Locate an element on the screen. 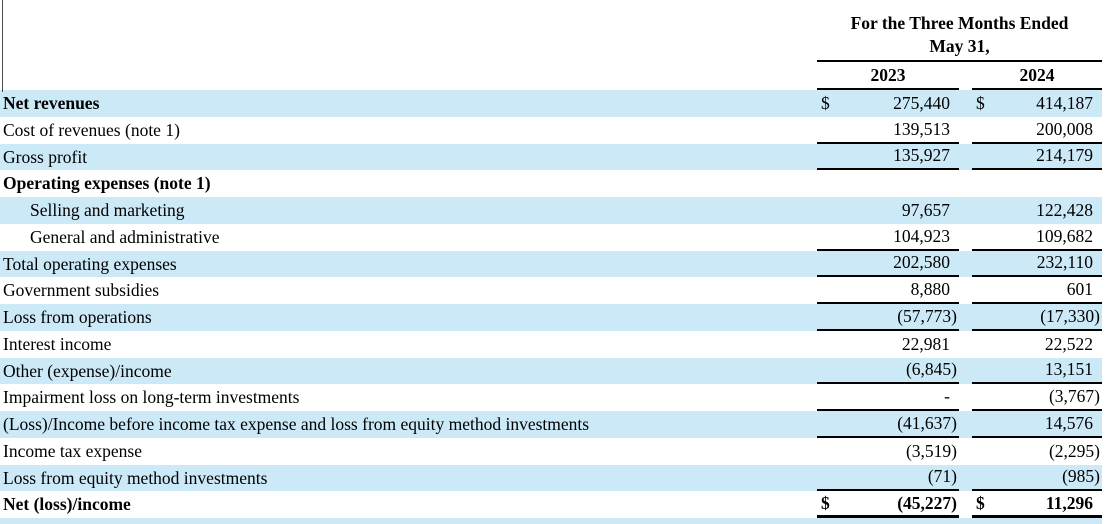 The height and width of the screenshot is (524, 1107). value-2023: 202,580 is located at coordinates (921, 262).